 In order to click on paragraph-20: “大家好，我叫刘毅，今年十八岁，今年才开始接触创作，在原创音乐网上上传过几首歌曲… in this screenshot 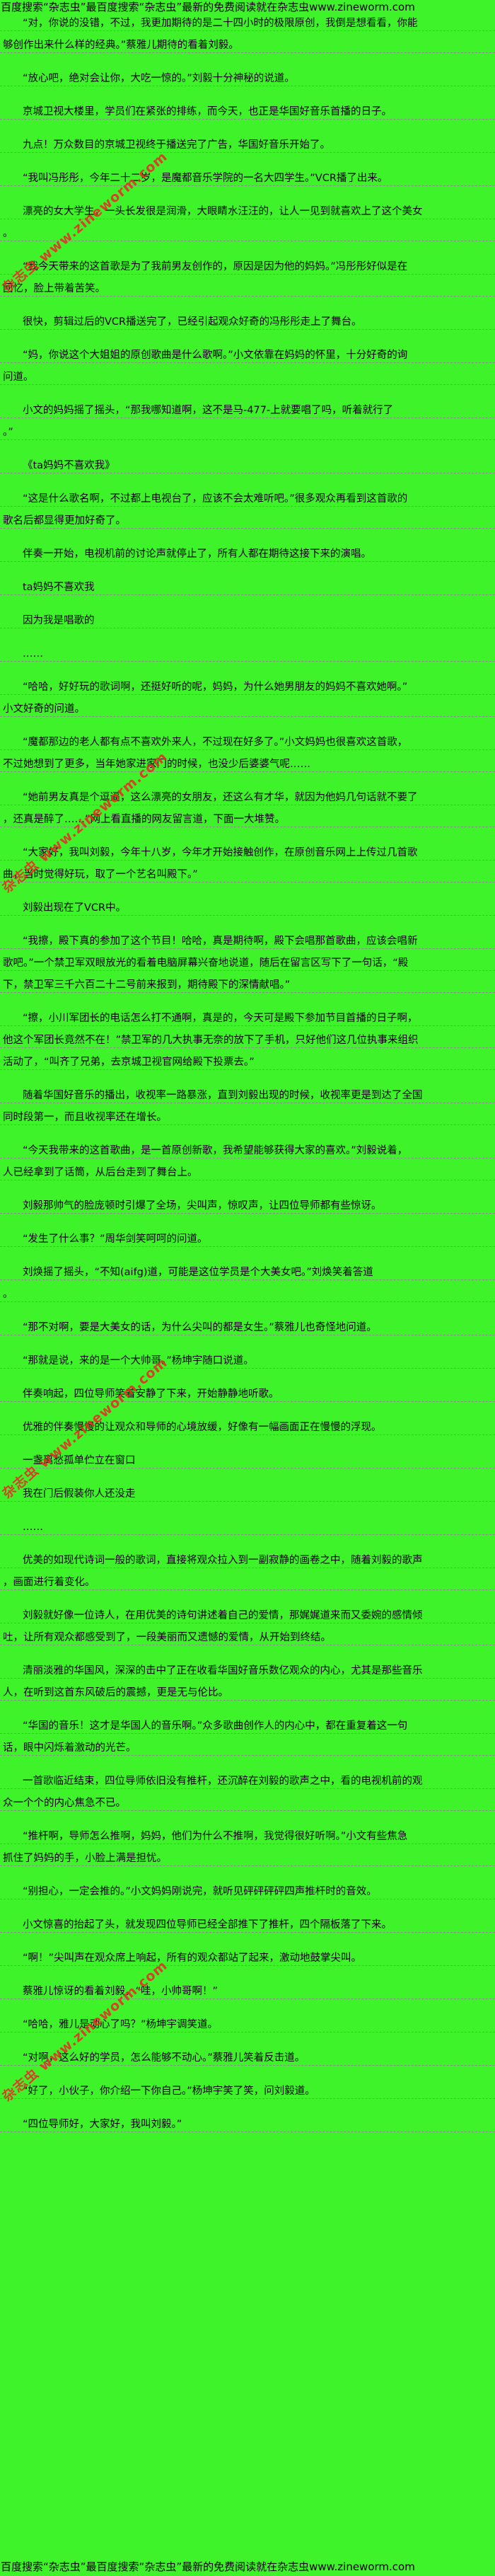, I will do `click(248, 864)`.